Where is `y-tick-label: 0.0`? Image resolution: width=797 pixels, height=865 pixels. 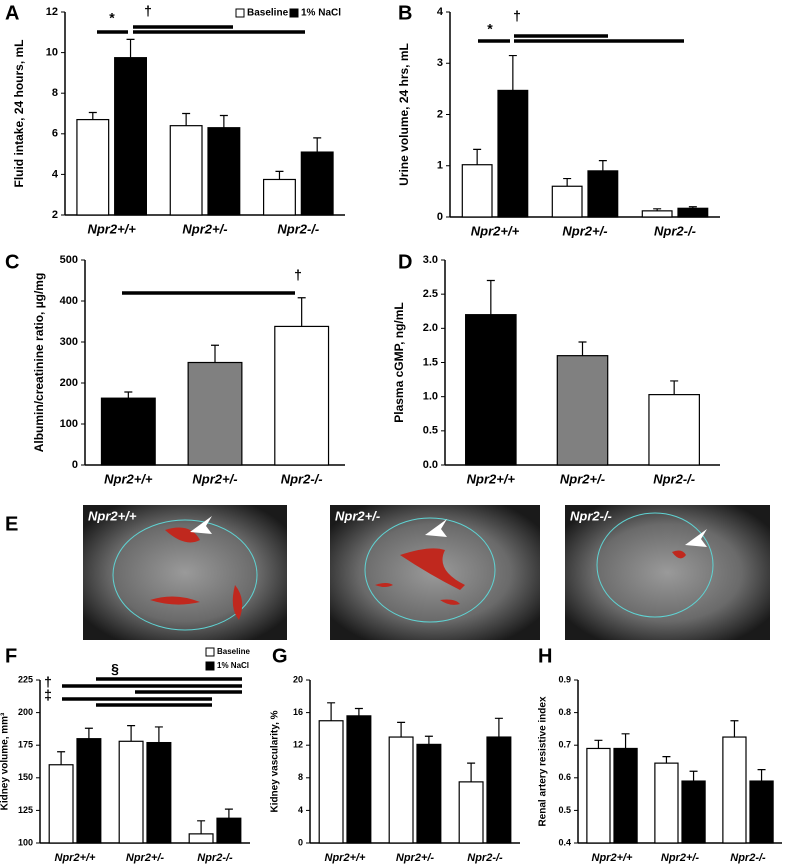
y-tick-label: 0.0 is located at coordinates (430, 465).